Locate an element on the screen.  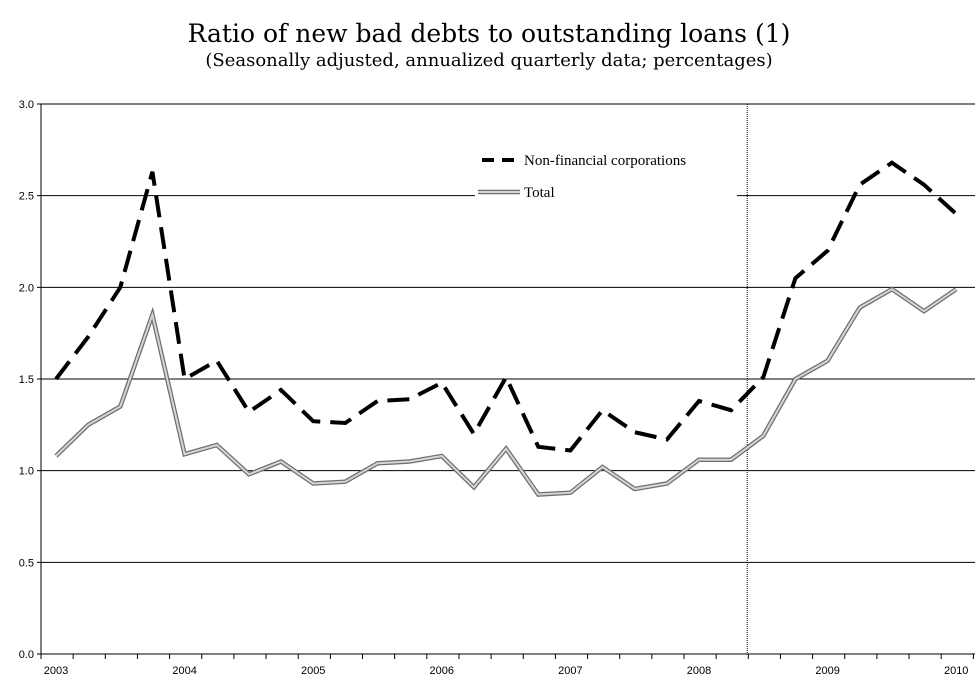
x-tick-label-2007: 2007 is located at coordinates (570, 671).